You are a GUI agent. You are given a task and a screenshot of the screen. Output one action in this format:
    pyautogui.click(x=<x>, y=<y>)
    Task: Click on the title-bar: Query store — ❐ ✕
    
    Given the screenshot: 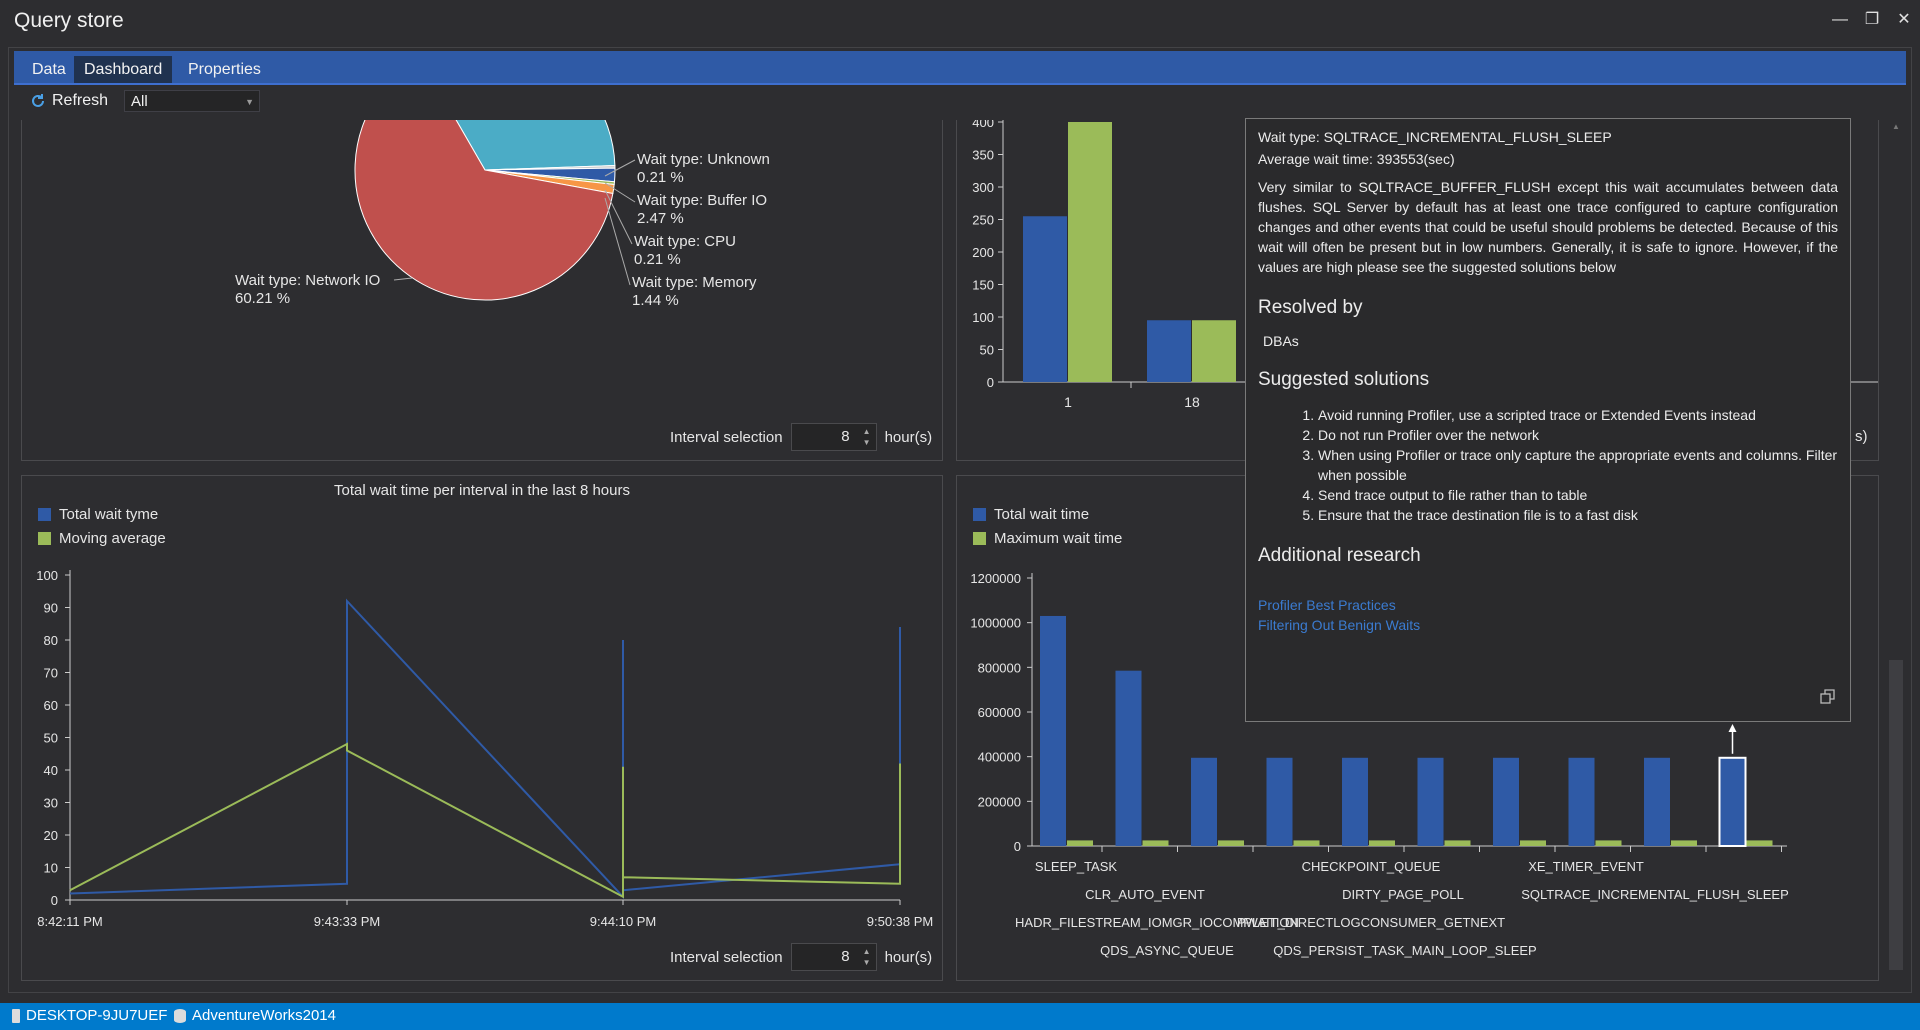 What is the action you would take?
    pyautogui.click(x=960, y=22)
    